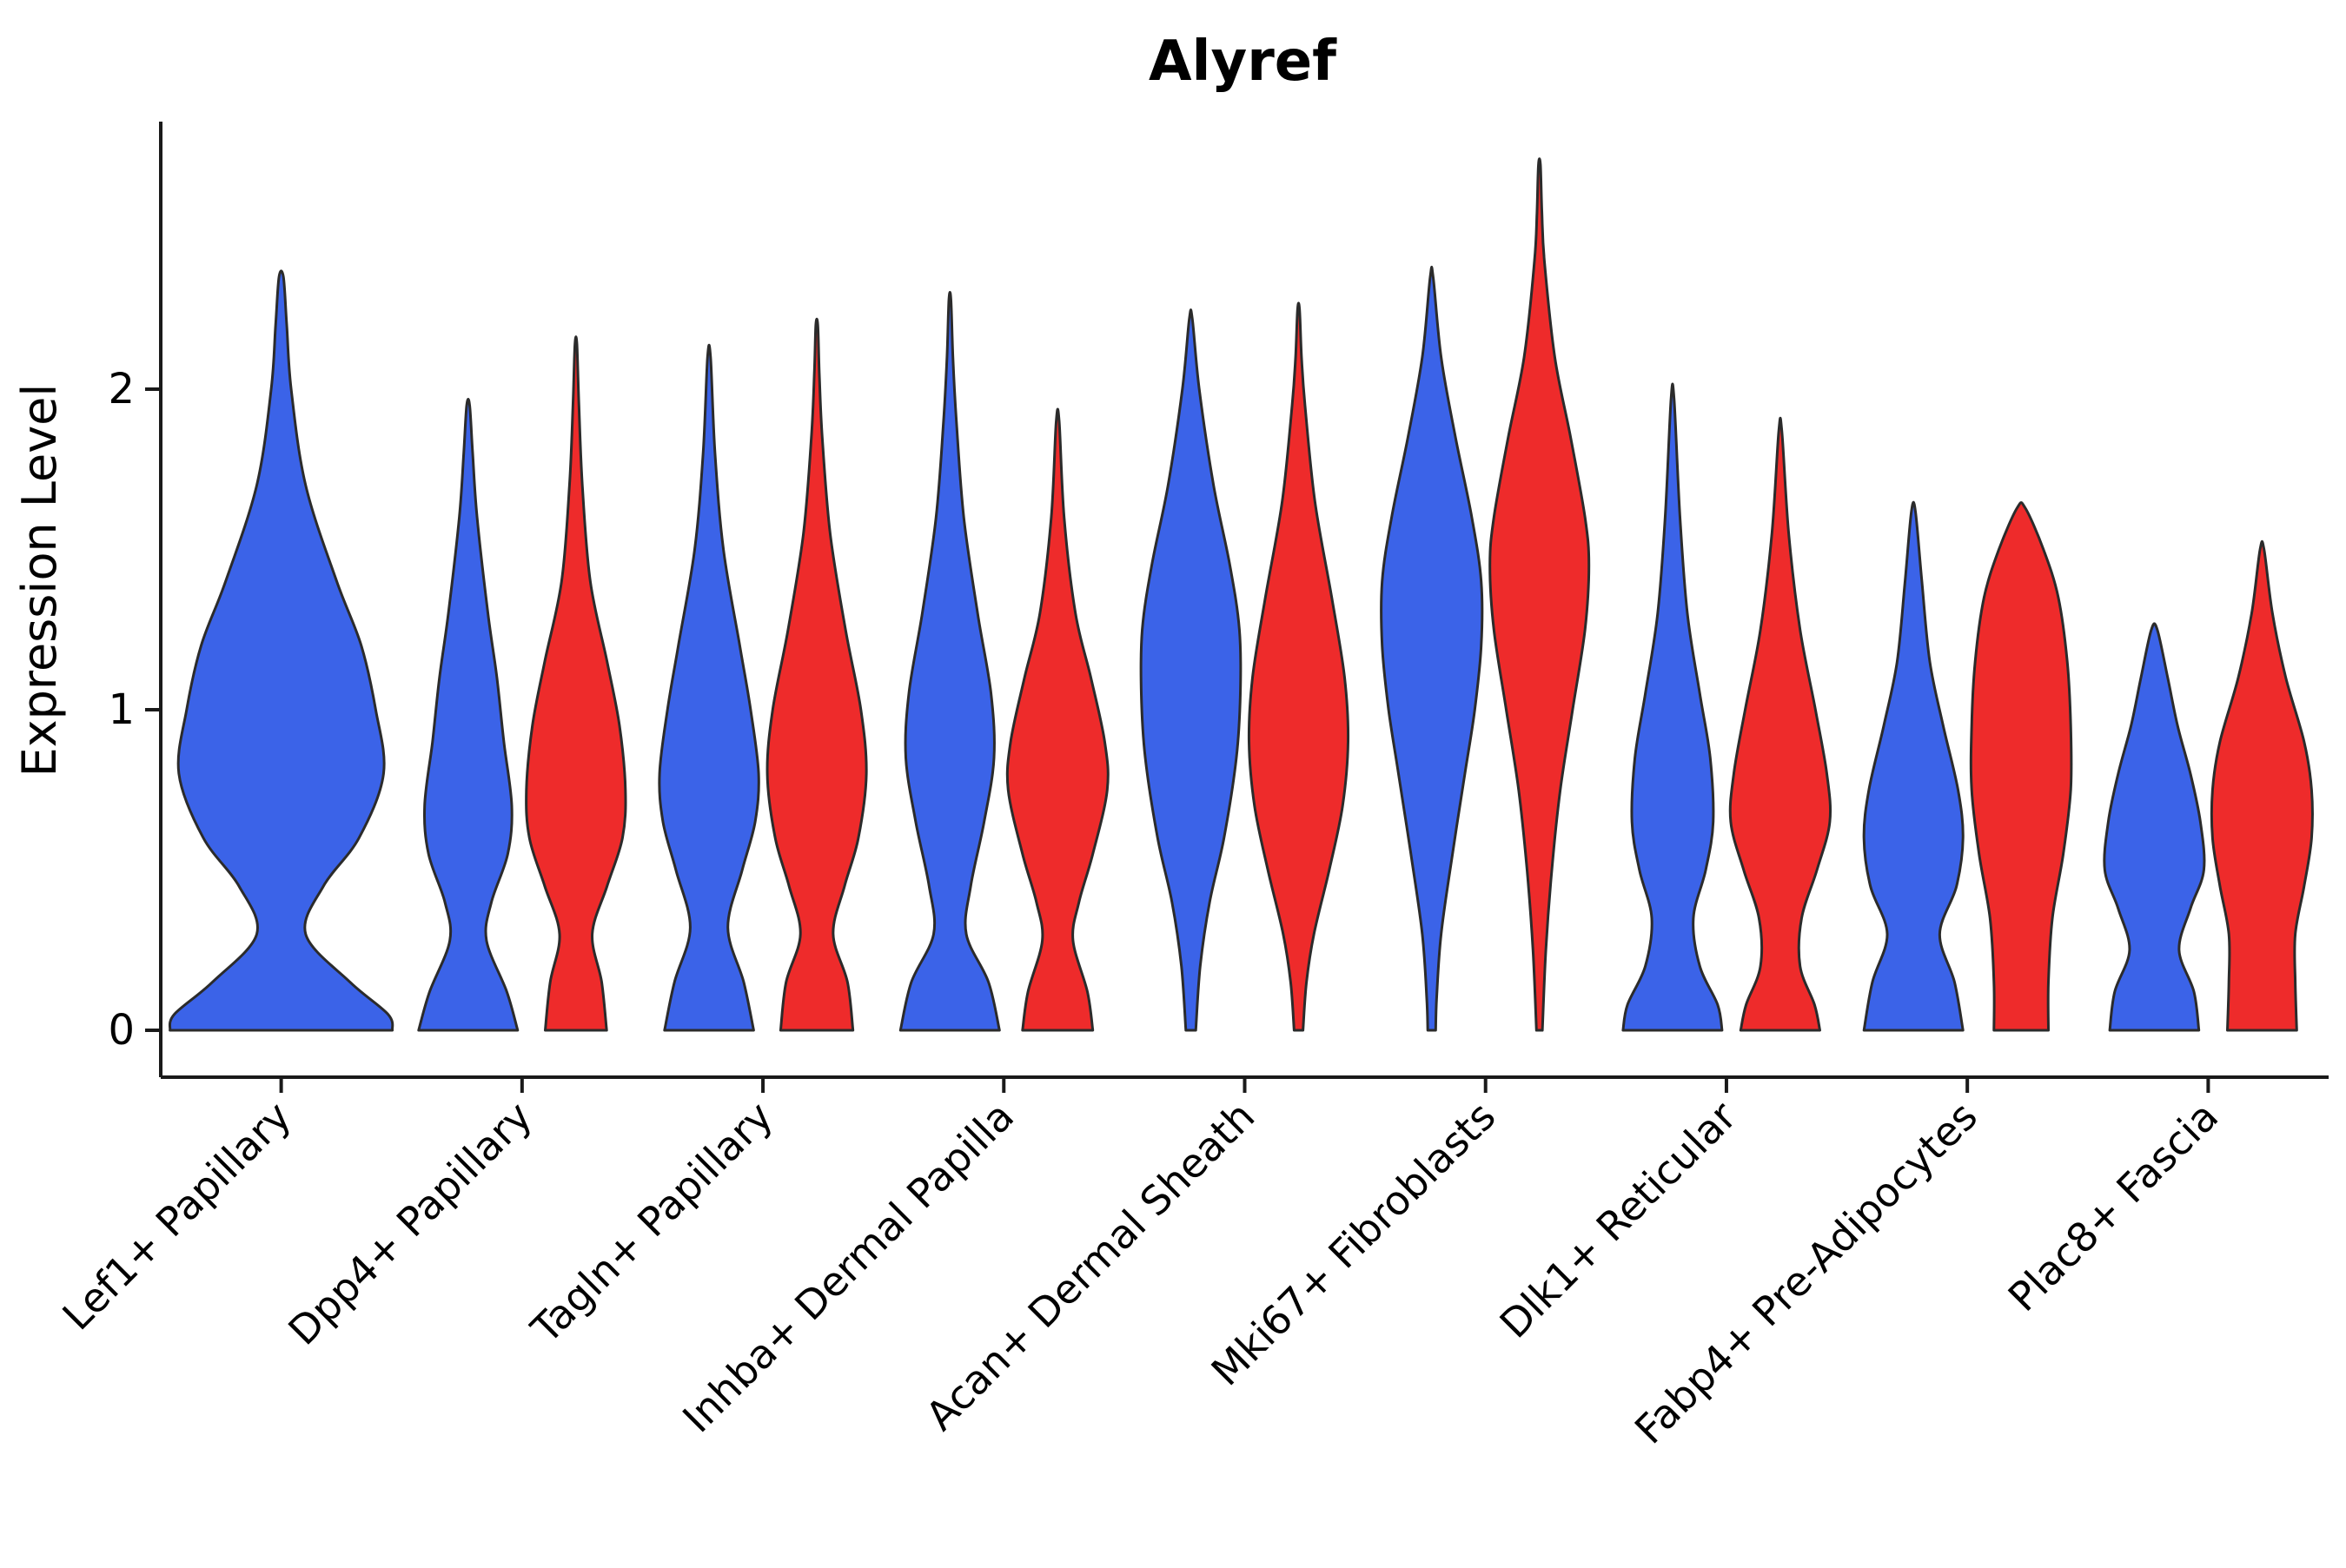 The width and height of the screenshot is (2346, 1568). Describe the element at coordinates (652, 1223) in the screenshot. I see `x-tick-label: Tagln+ Papillary` at that location.